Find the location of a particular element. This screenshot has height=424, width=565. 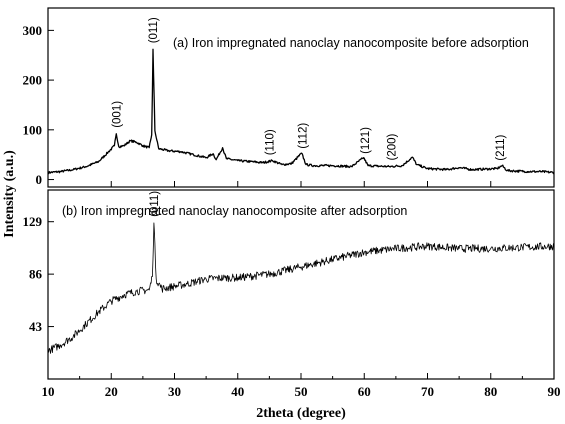

peak-label: (001) is located at coordinates (117, 114).